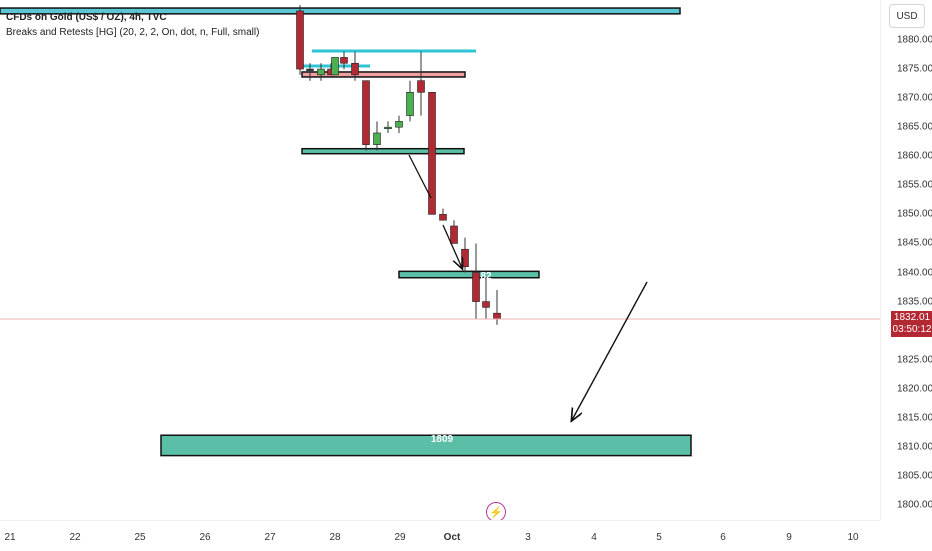 This screenshot has height=551, width=932. What do you see at coordinates (610, 350) in the screenshot?
I see `target-arrow` at bounding box center [610, 350].